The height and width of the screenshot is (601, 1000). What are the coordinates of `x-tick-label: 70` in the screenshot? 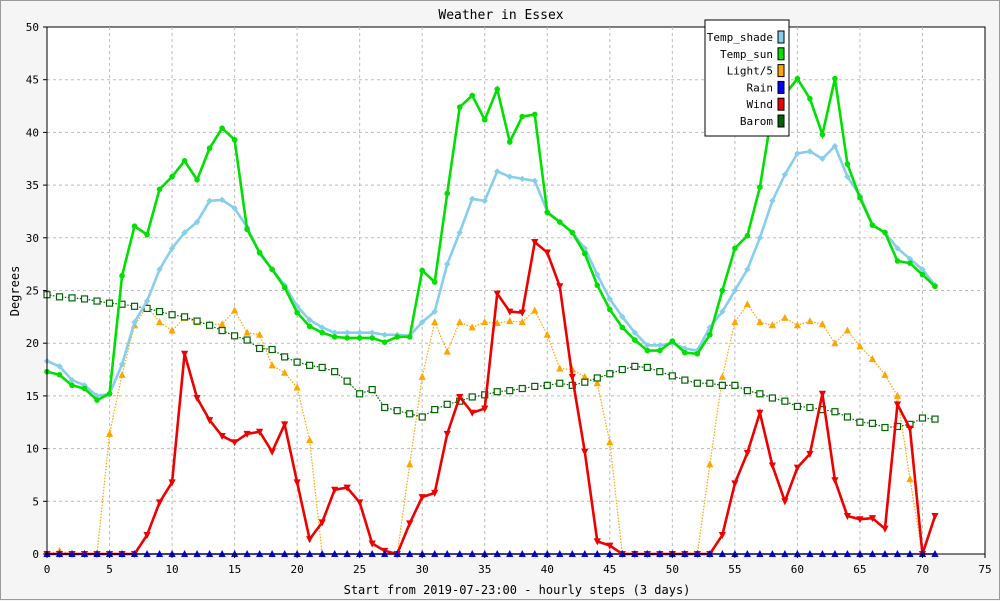 It's located at (922, 569).